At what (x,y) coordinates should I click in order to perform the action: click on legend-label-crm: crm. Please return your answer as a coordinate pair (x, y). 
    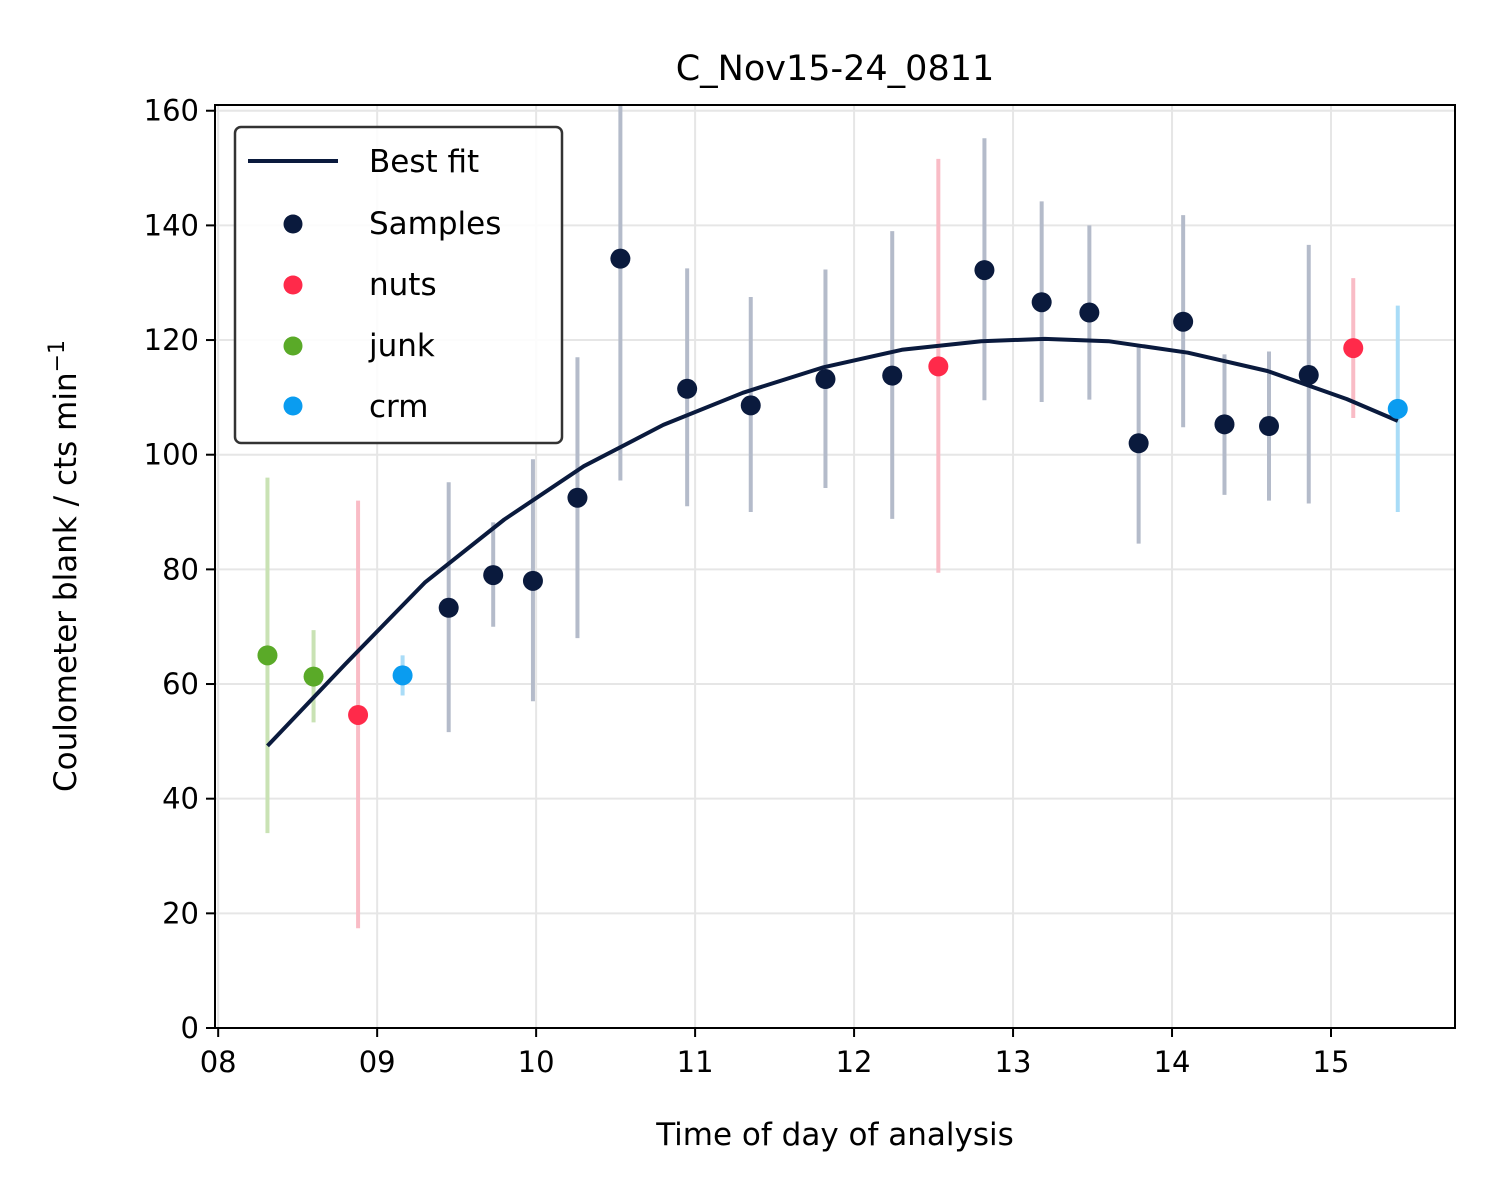
    Looking at the image, I should click on (398, 407).